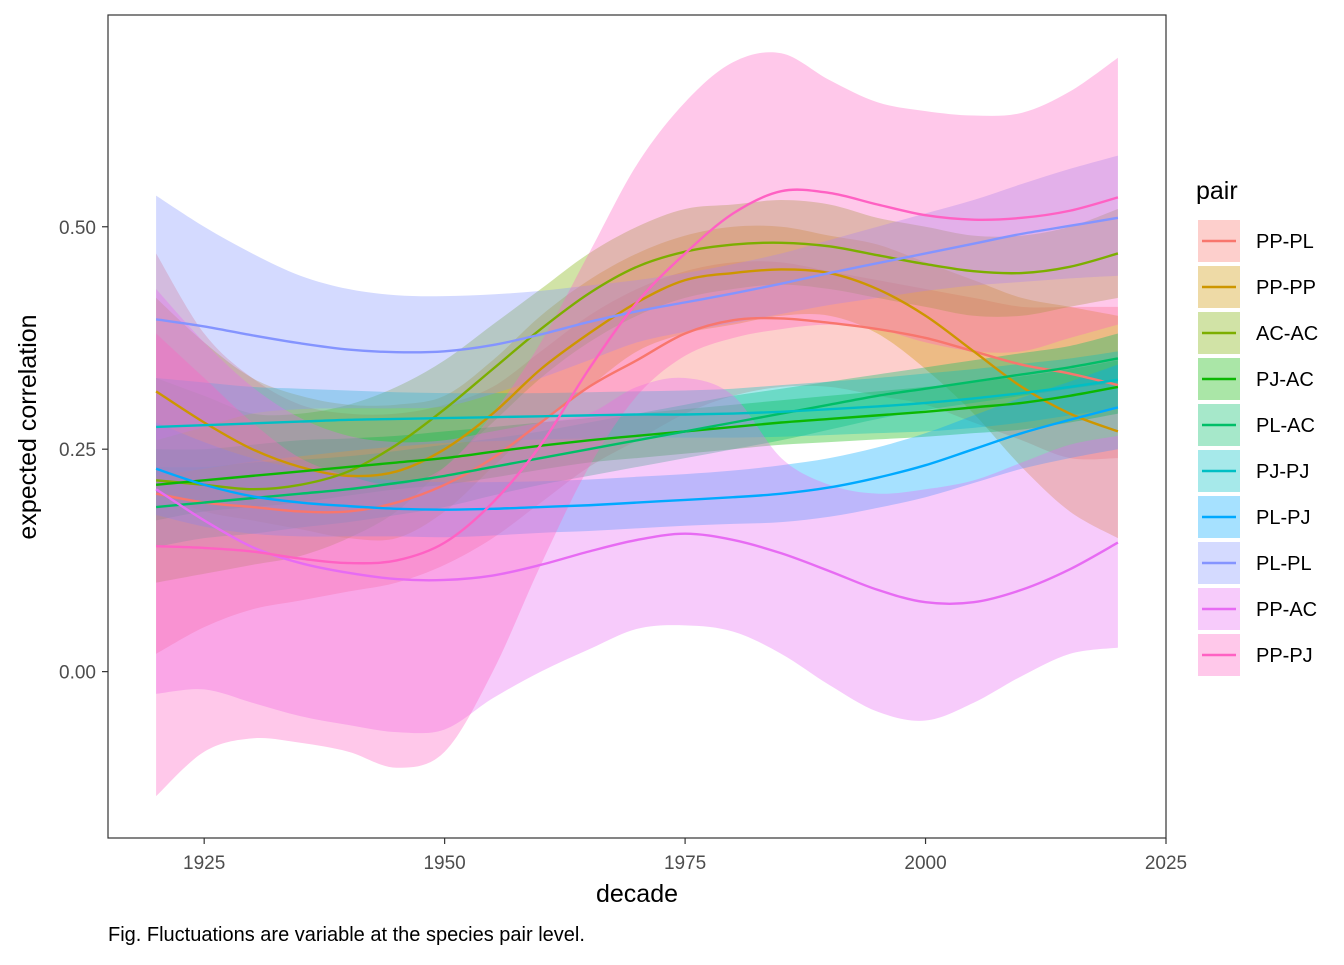 This screenshot has height=965, width=1344. I want to click on x-tick-label: 2025, so click(1166, 863).